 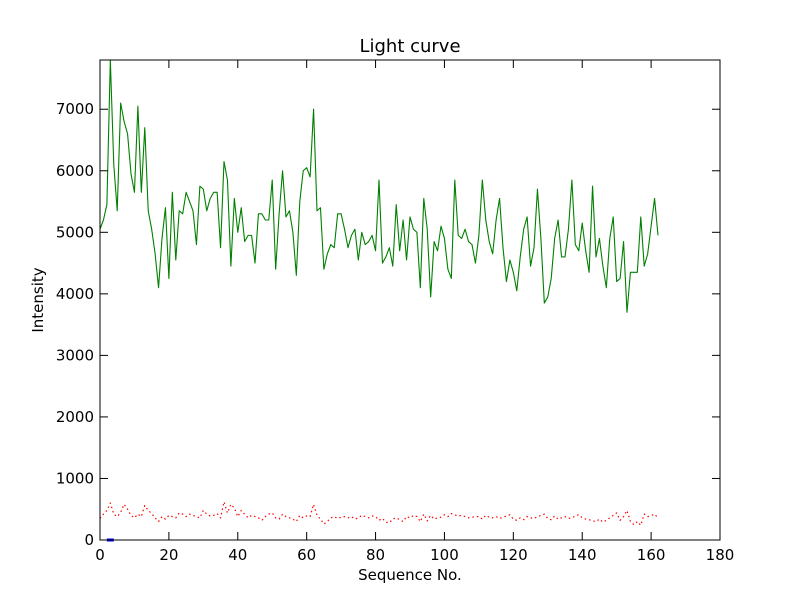 What do you see at coordinates (75, 171) in the screenshot?
I see `y-tick-label: 6000` at bounding box center [75, 171].